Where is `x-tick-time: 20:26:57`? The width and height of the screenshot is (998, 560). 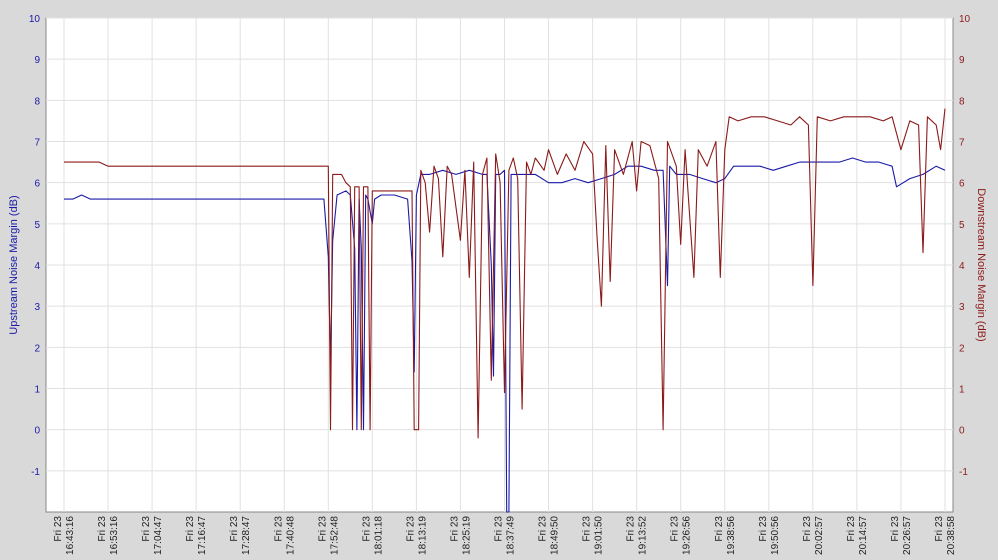
x-tick-time: 20:26:57 is located at coordinates (907, 535).